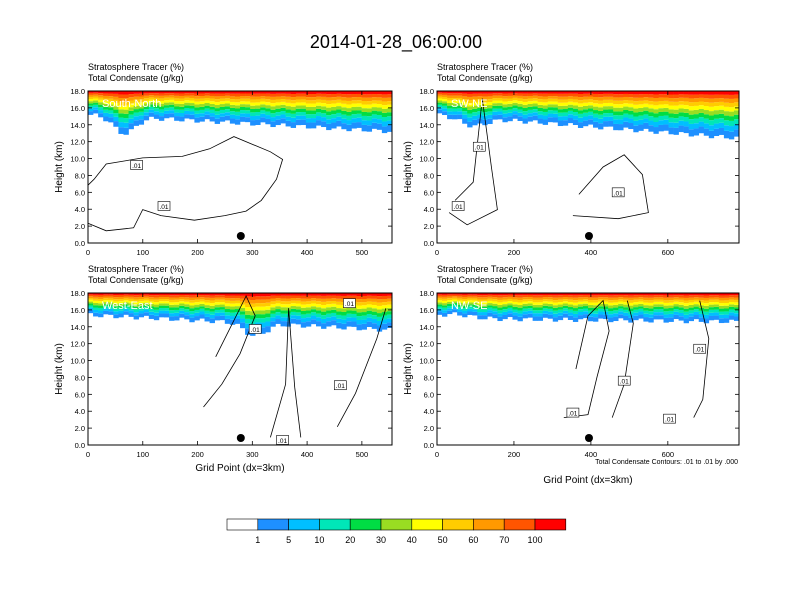  I want to click on colorbar-cell, so click(458, 524).